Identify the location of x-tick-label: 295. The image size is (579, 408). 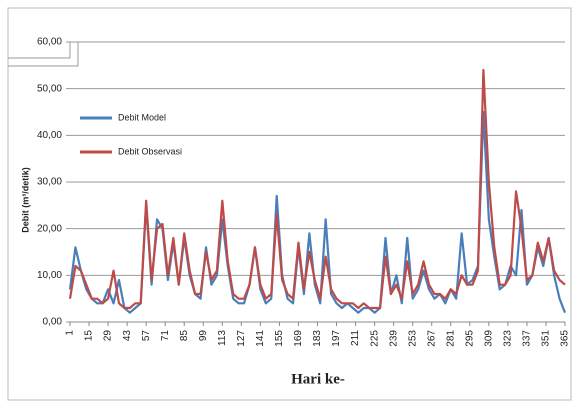
(469, 338).